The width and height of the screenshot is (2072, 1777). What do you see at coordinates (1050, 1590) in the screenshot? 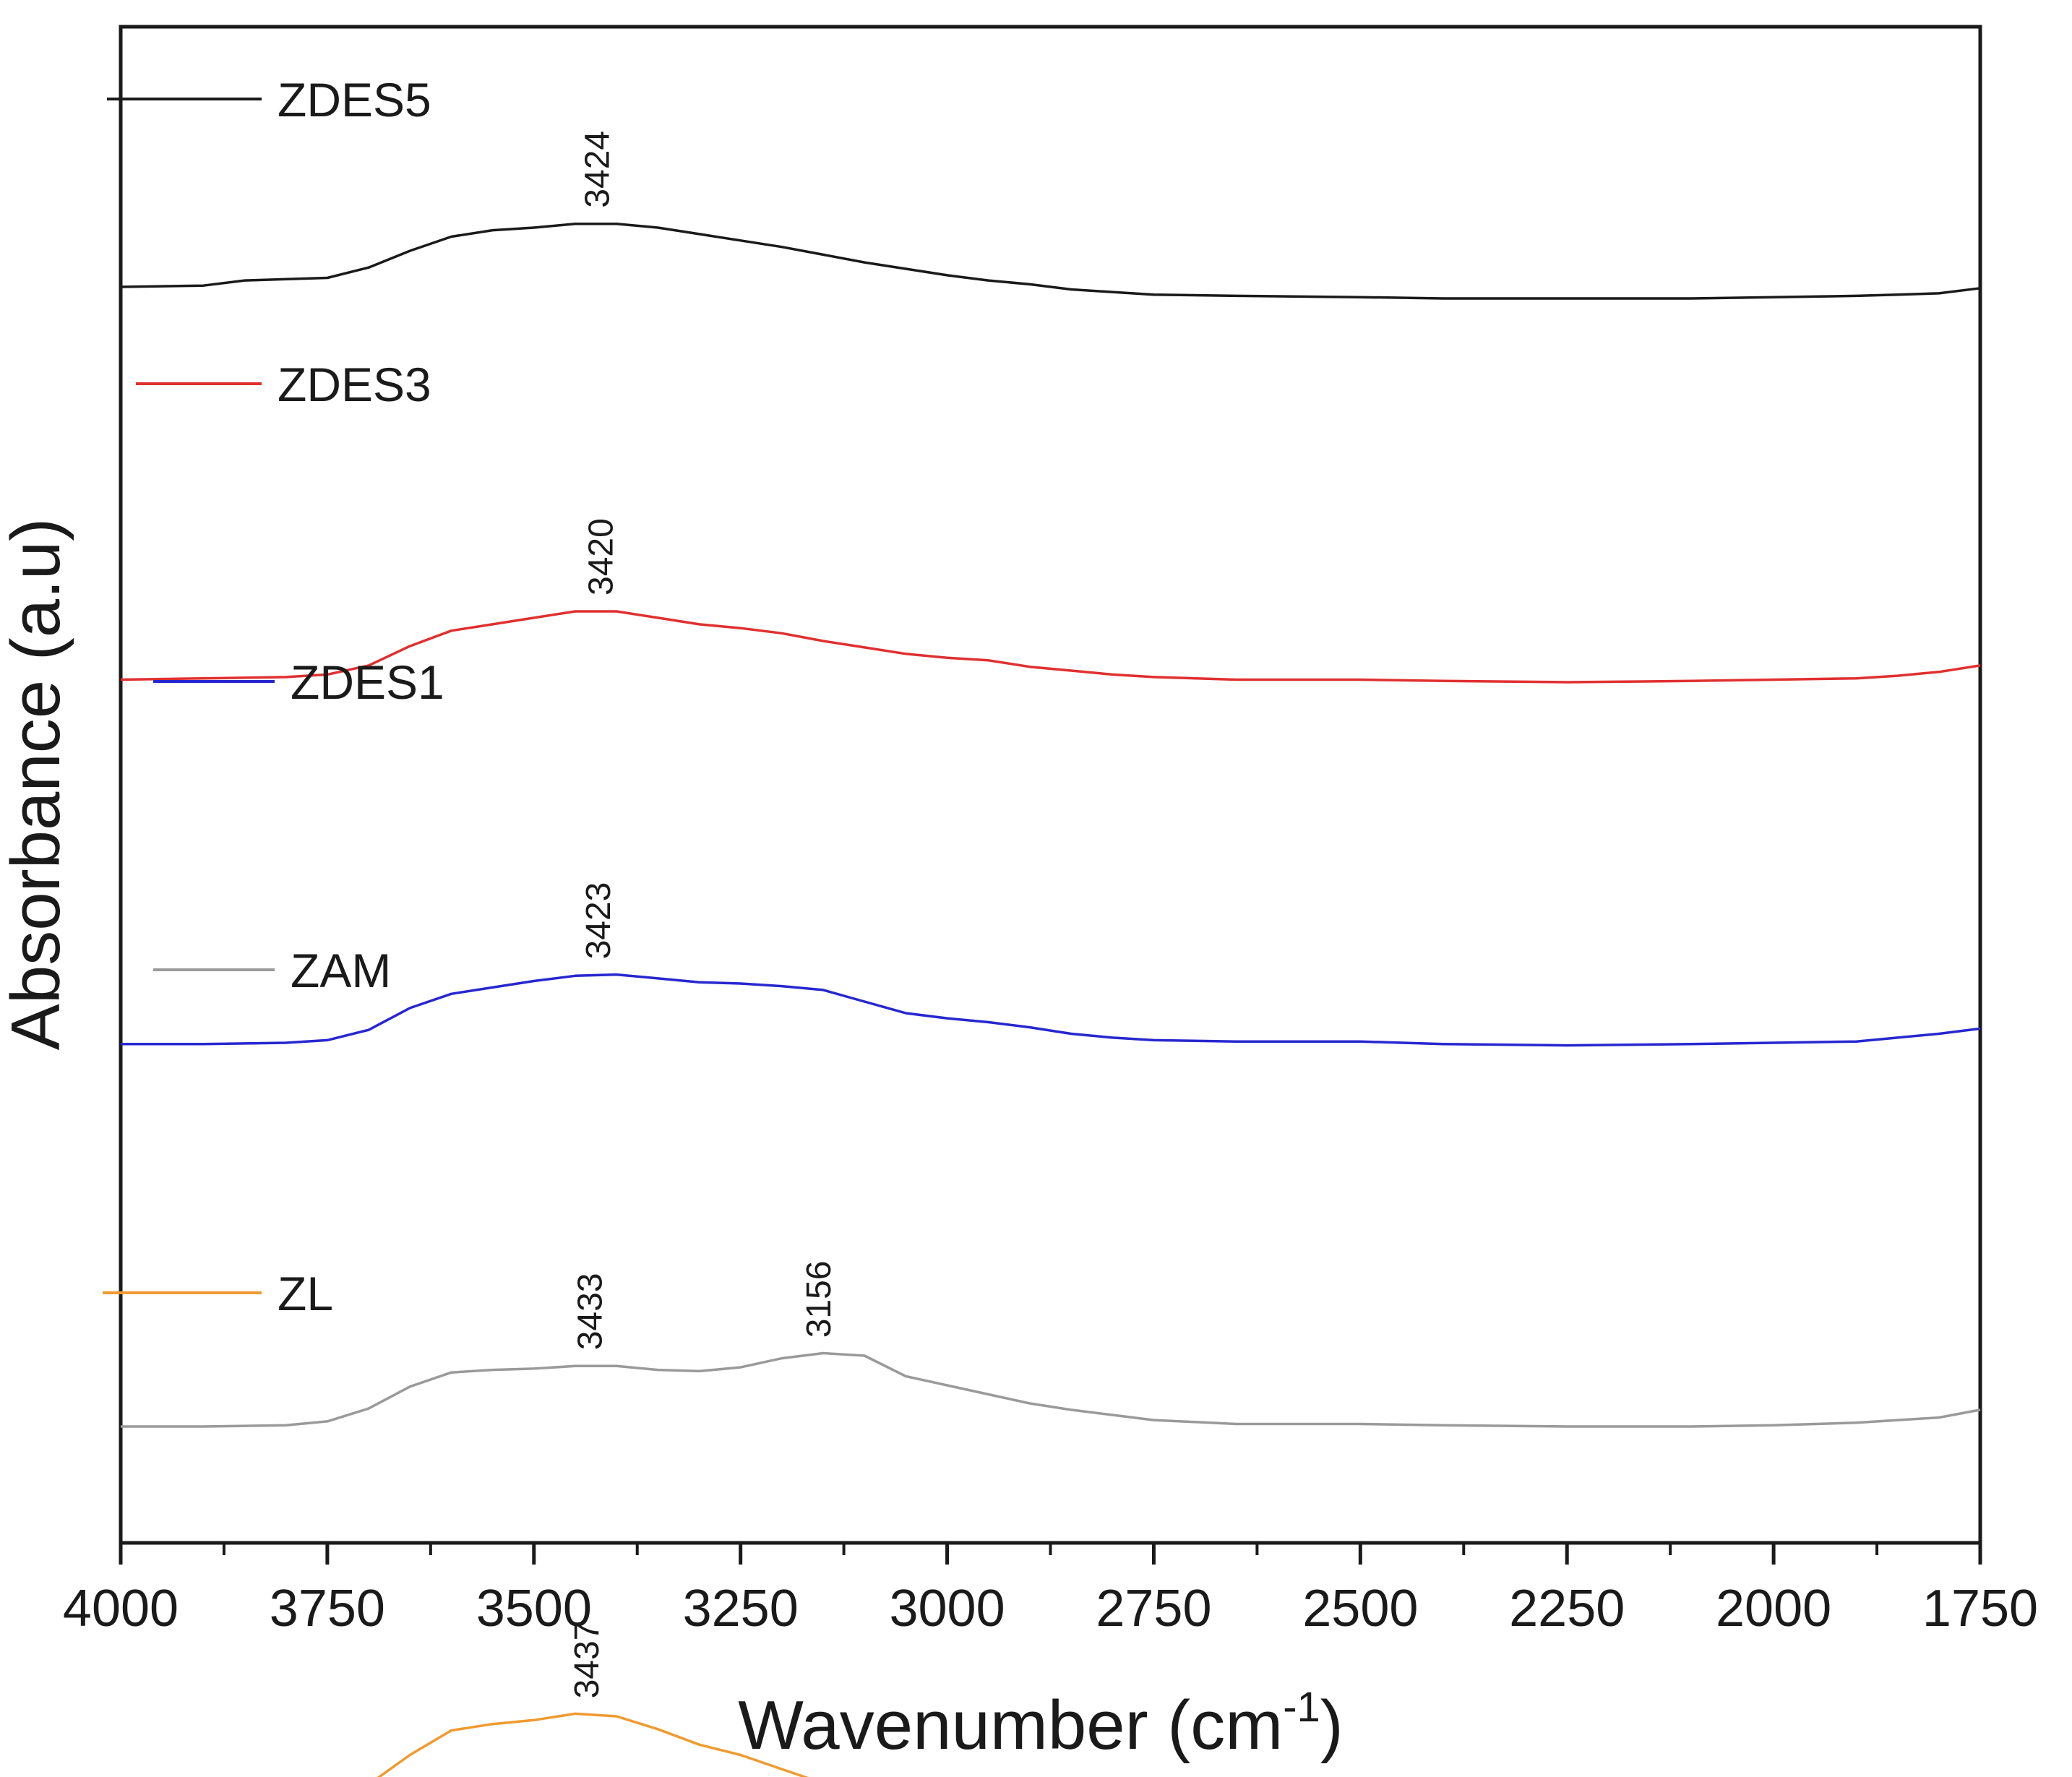
I see `x-axis: 4000 3750 3500 3250 3000 2750 2500 2250 2000 1750` at bounding box center [1050, 1590].